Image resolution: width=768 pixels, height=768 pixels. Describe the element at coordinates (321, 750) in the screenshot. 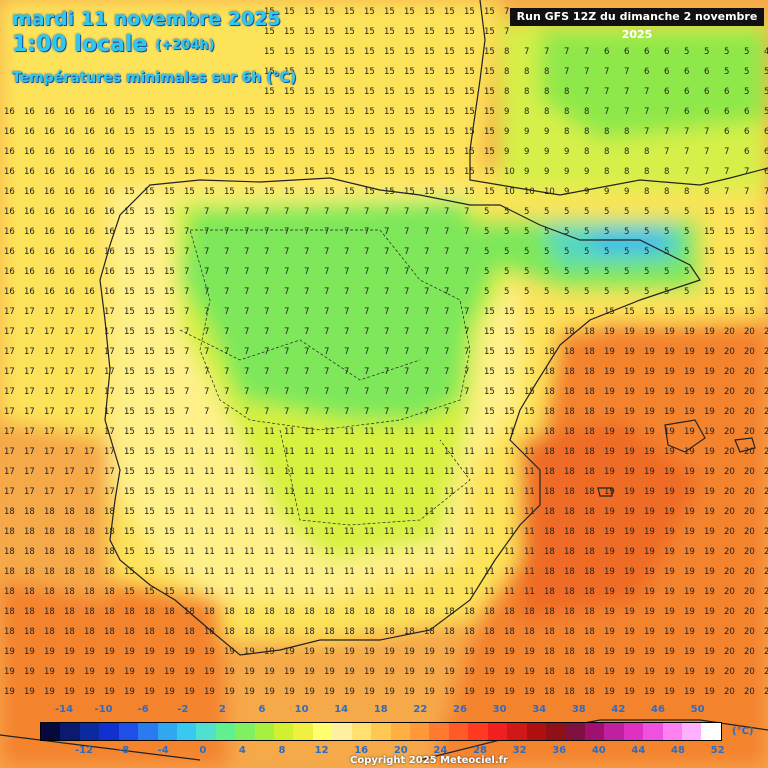

I see `legend-label: 12` at that location.